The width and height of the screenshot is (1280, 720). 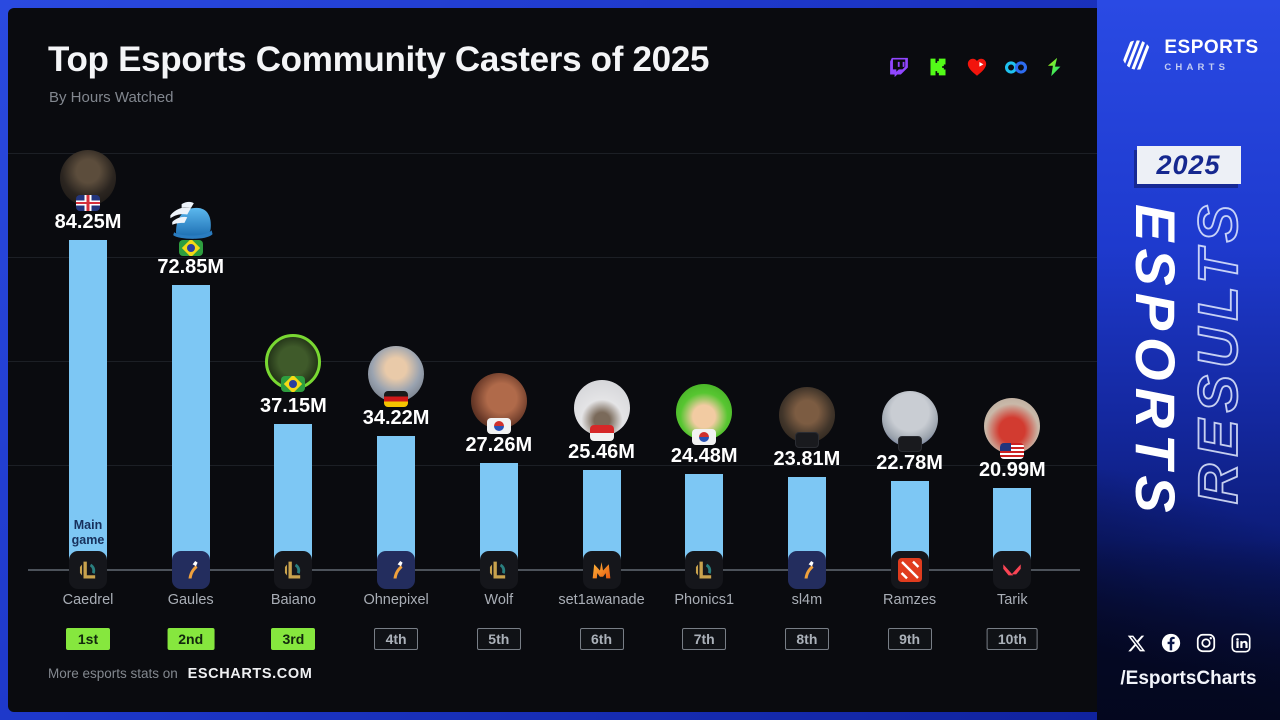 I want to click on flag-id-icon, so click(x=601, y=433).